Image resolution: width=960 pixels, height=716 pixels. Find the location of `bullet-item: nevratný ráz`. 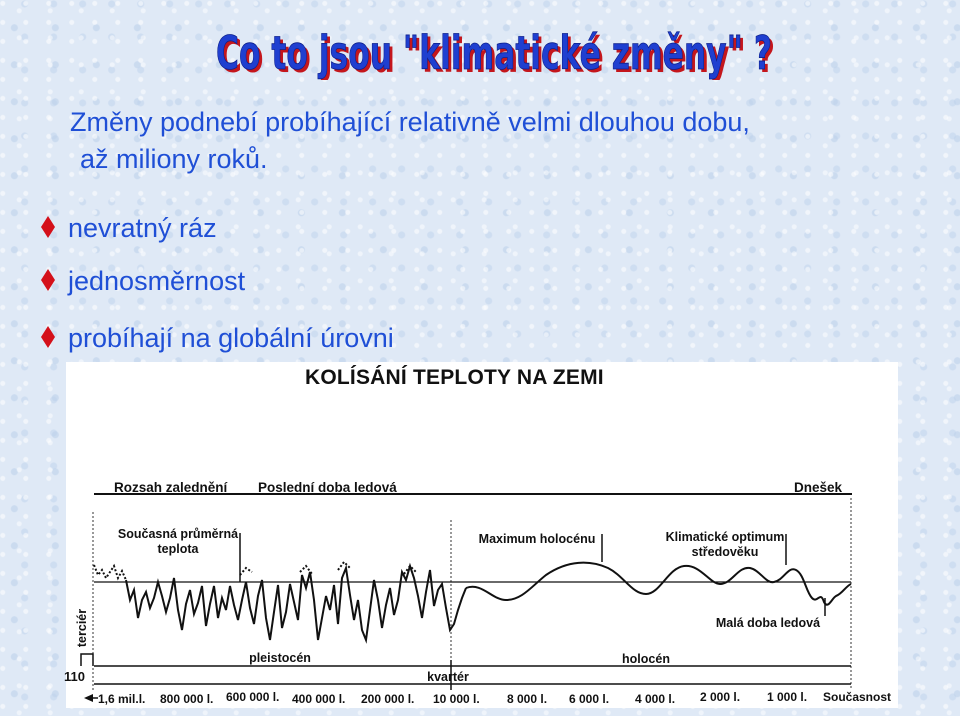

bullet-item: nevratný ráz is located at coordinates (128, 228).